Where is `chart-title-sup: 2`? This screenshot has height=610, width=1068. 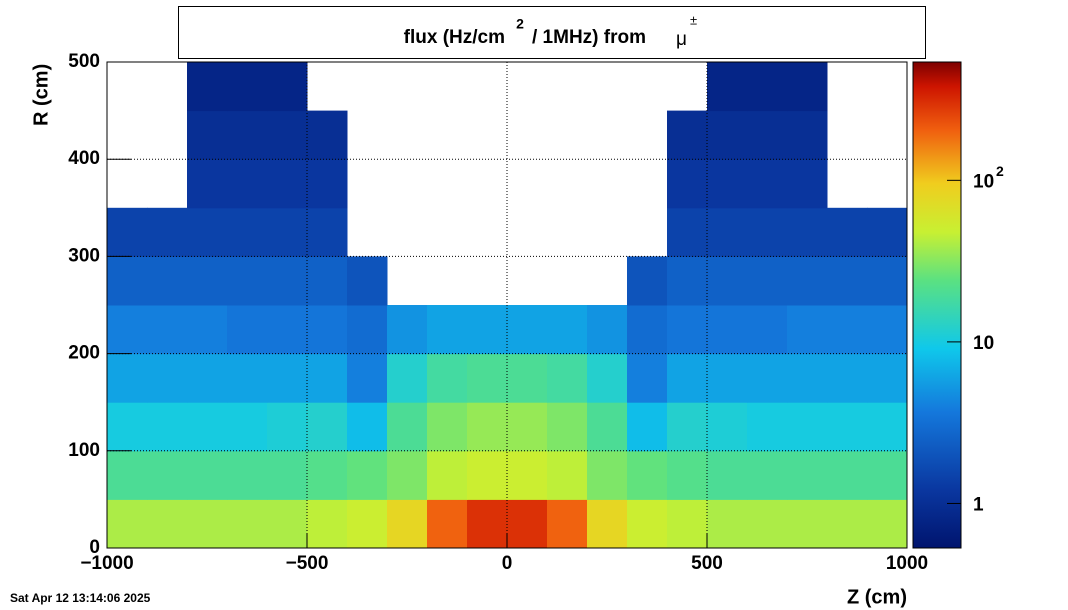 chart-title-sup: 2 is located at coordinates (520, 24).